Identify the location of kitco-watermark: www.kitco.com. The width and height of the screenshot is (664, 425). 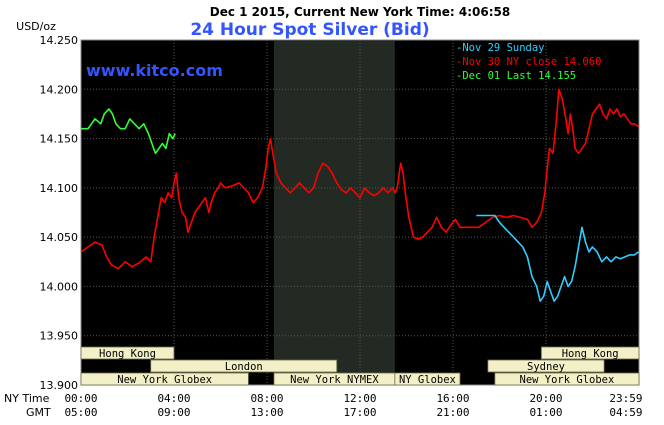
(154, 70).